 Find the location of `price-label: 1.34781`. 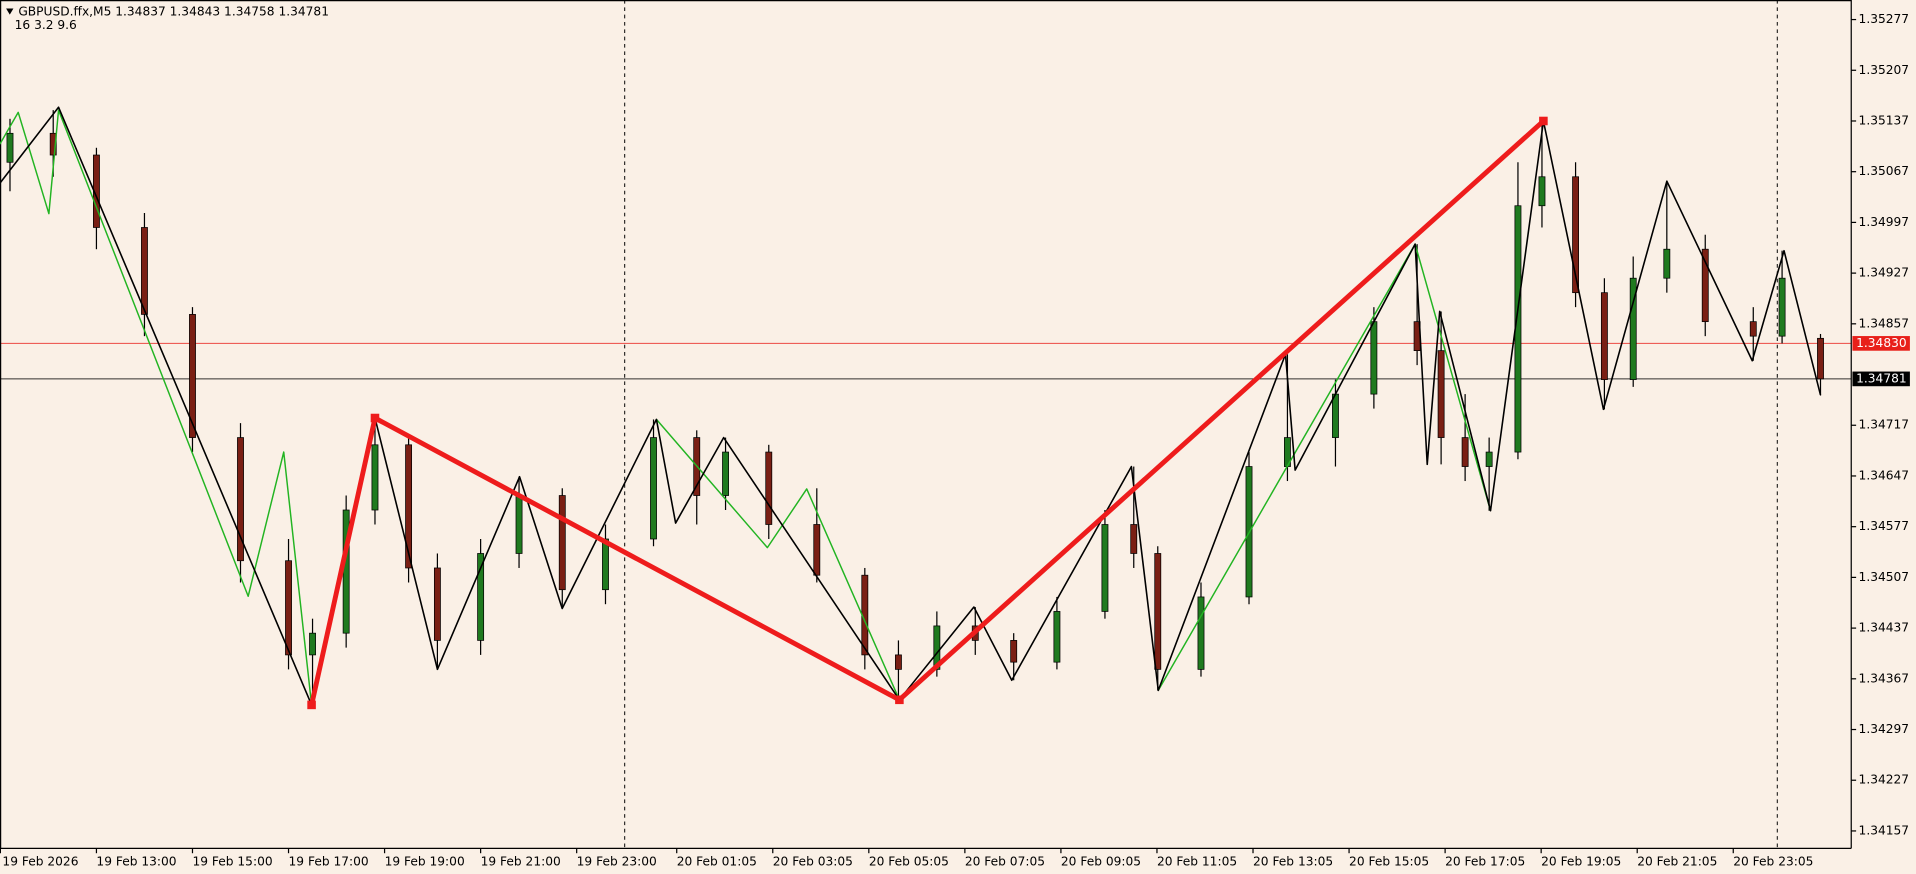

price-label: 1.34781 is located at coordinates (1881, 378).